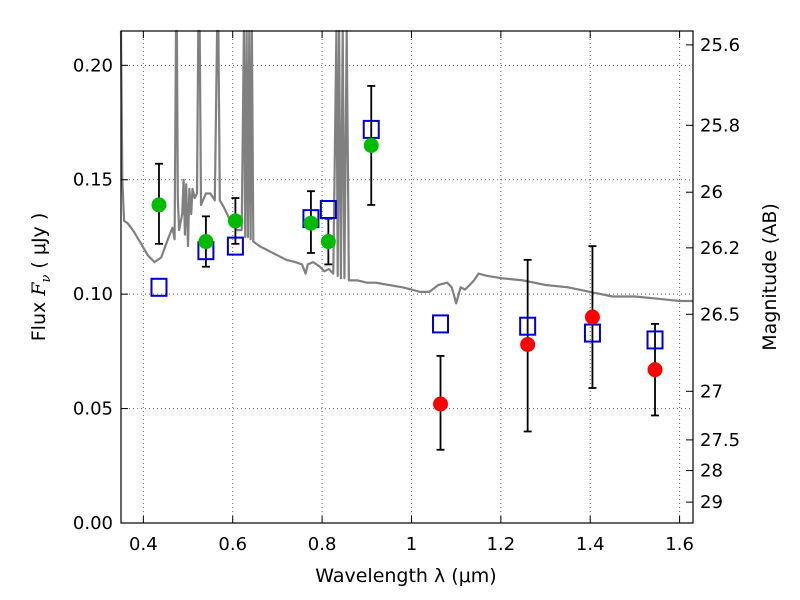 The height and width of the screenshot is (600, 800). What do you see at coordinates (679, 544) in the screenshot?
I see `x-tick-label: 1.6` at bounding box center [679, 544].